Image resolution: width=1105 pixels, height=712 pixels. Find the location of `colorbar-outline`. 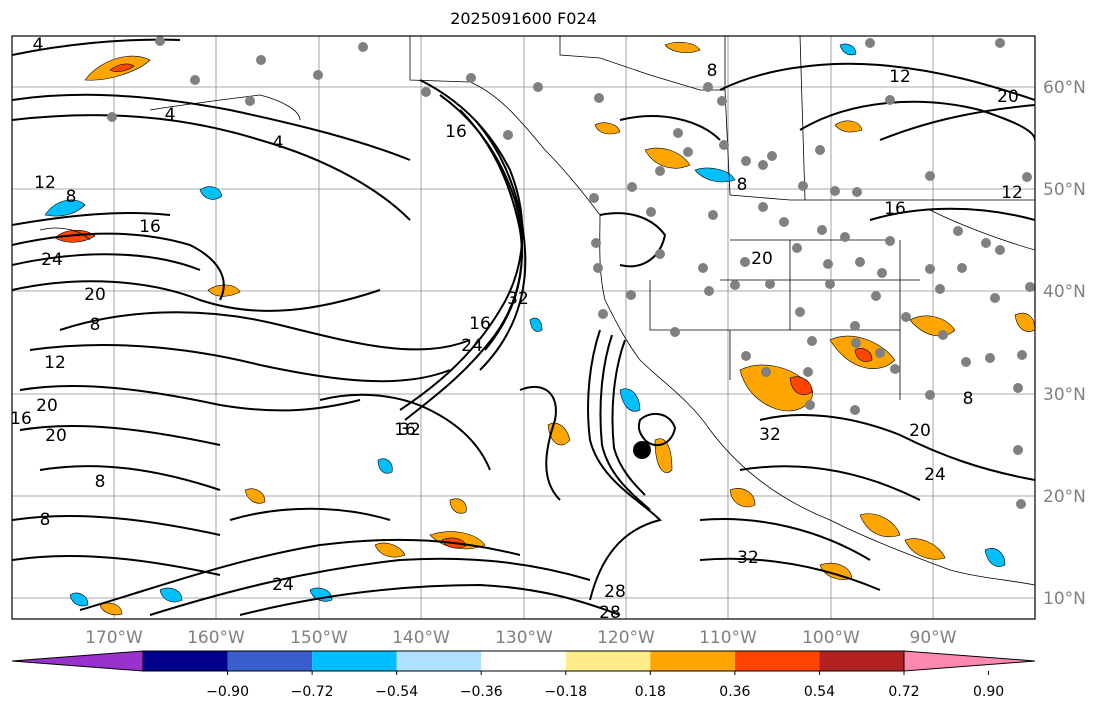

colorbar-outline is located at coordinates (523, 661).